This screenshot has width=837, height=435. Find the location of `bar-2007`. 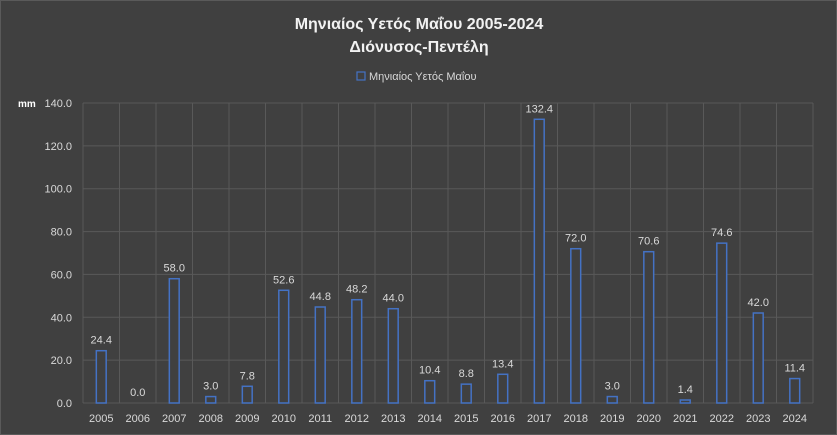

bar-2007 is located at coordinates (174, 340).